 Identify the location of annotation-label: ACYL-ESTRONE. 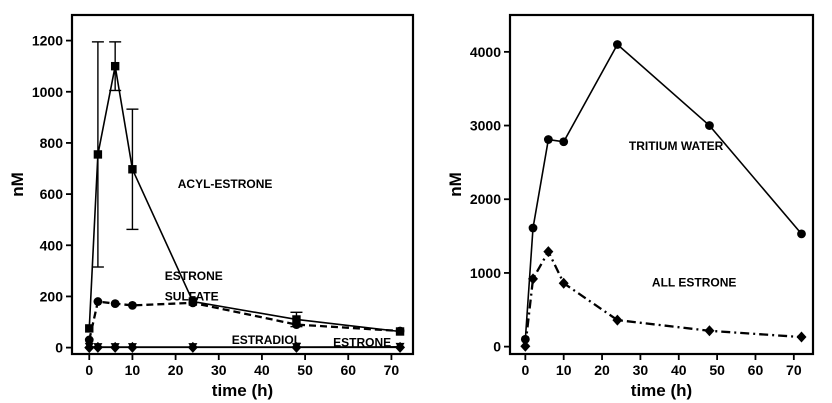
(225, 184).